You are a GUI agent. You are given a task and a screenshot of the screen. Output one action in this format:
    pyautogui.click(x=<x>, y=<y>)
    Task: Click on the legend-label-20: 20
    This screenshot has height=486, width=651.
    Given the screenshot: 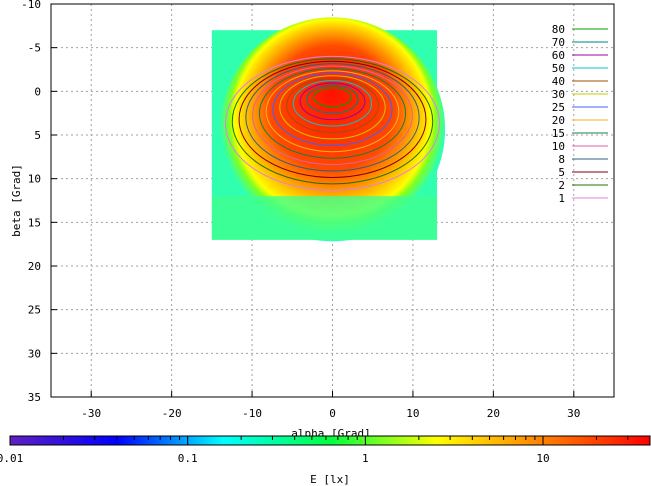 What is the action you would take?
    pyautogui.click(x=558, y=120)
    